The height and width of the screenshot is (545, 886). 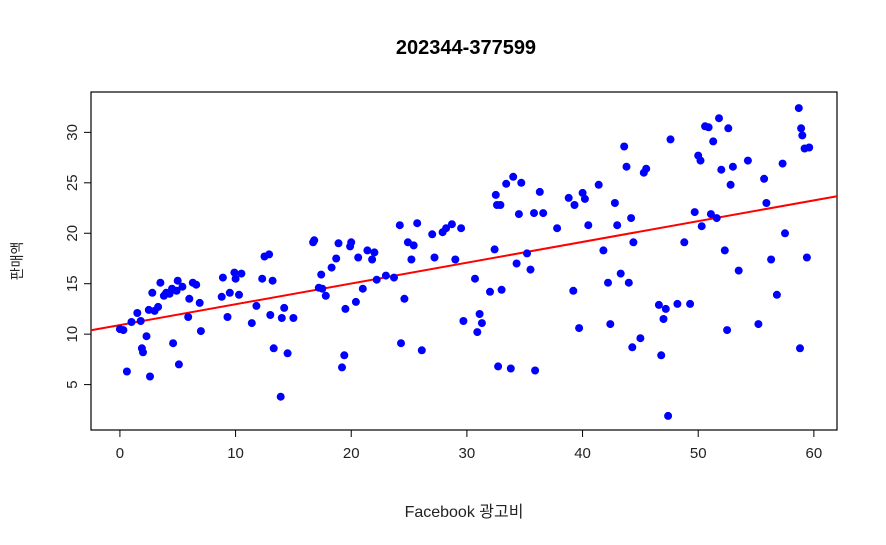 What do you see at coordinates (464, 512) in the screenshot?
I see `x-axis-label: Facebook 광고비` at bounding box center [464, 512].